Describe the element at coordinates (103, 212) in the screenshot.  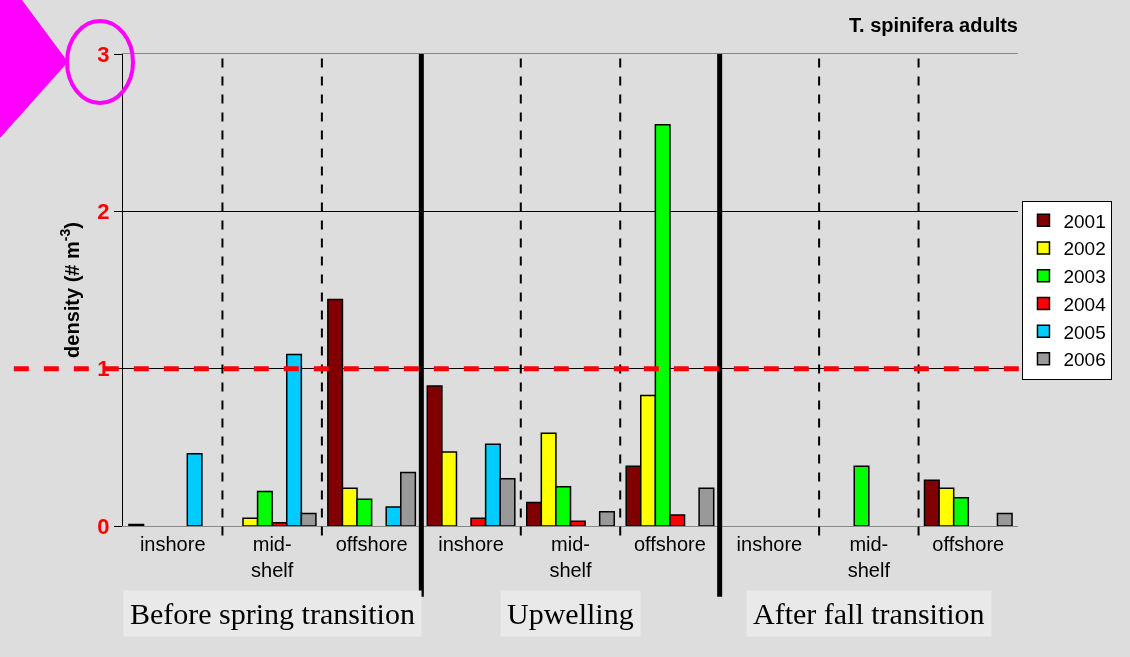
I see `y-tick-label: 2` at that location.